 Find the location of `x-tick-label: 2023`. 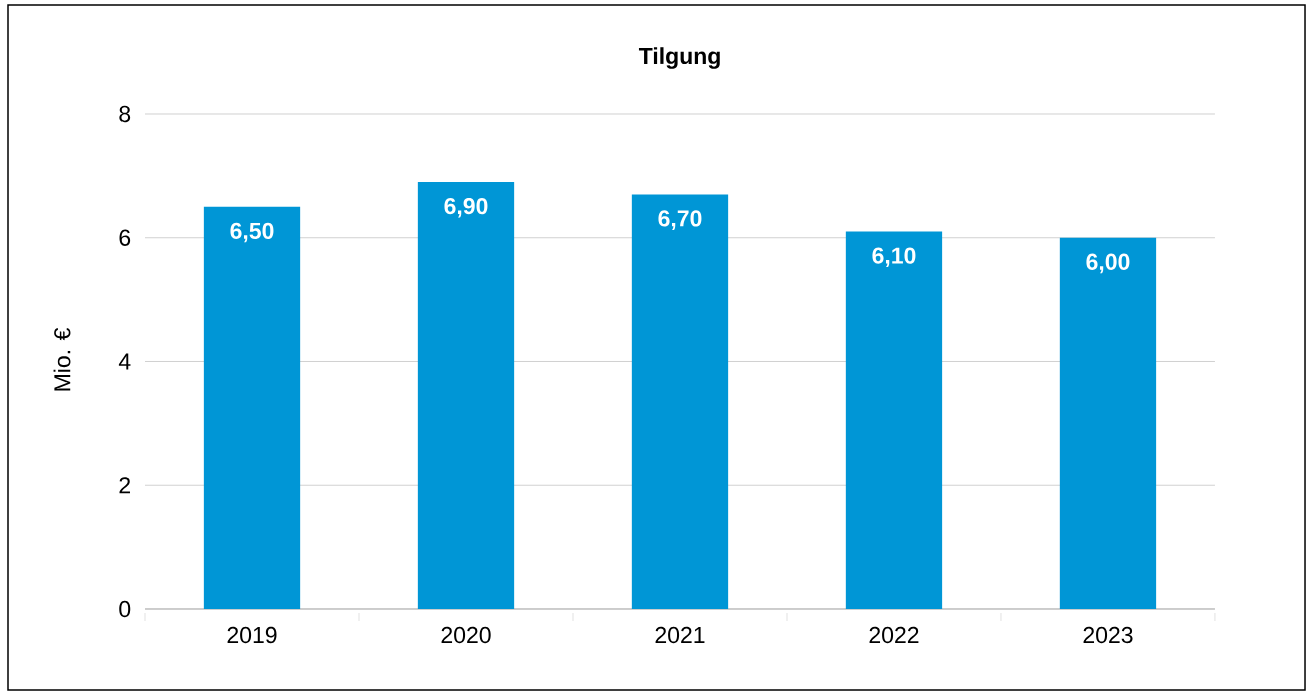

x-tick-label: 2023 is located at coordinates (1108, 635).